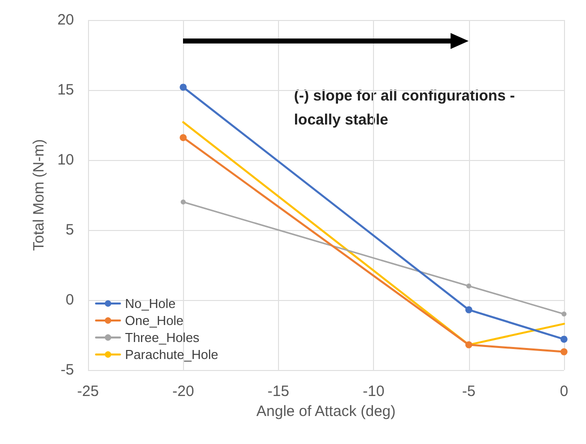 This screenshot has width=586, height=444. Describe the element at coordinates (183, 391) in the screenshot. I see `x-tick-label: -20` at that location.